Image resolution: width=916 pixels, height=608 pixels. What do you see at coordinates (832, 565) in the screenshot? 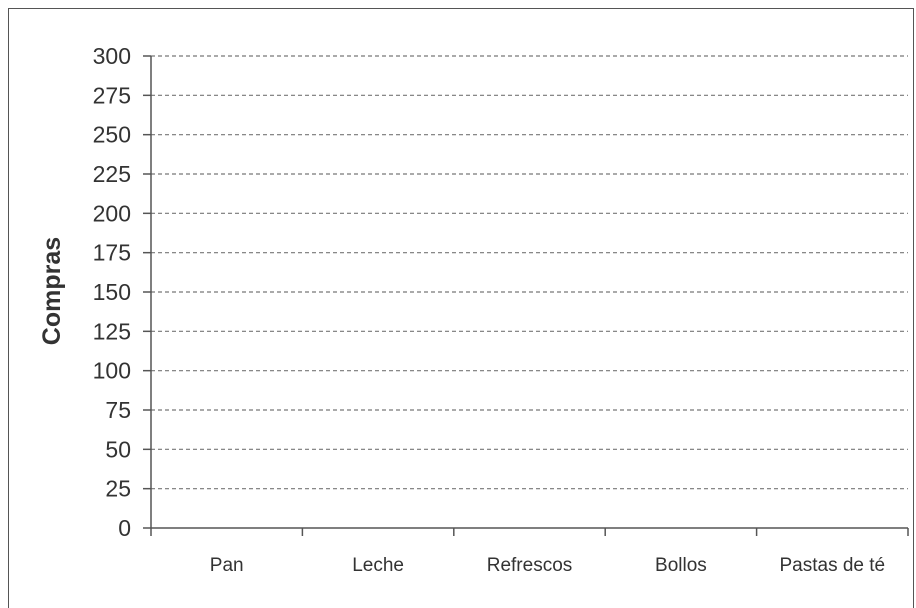
I see `x-tick-label: Pastas de té` at bounding box center [832, 565].